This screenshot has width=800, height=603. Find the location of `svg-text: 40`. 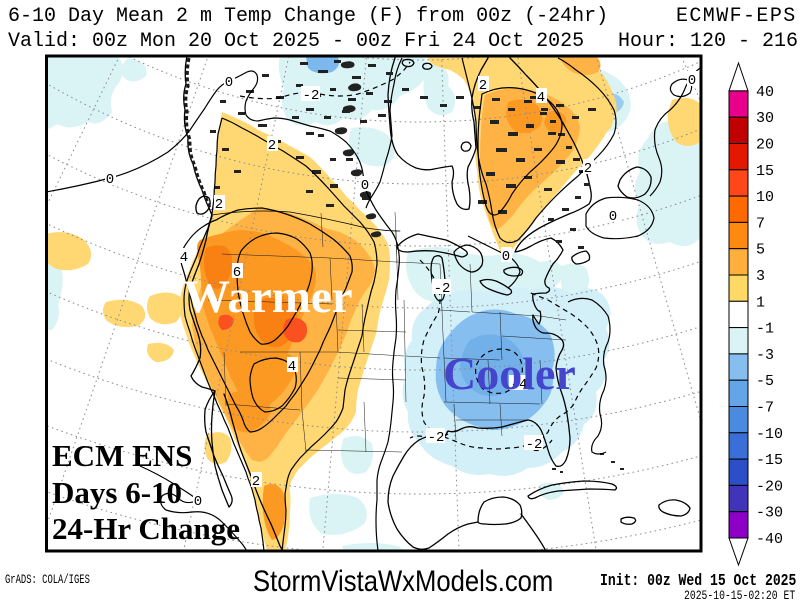

svg-text: 40 is located at coordinates (765, 92).